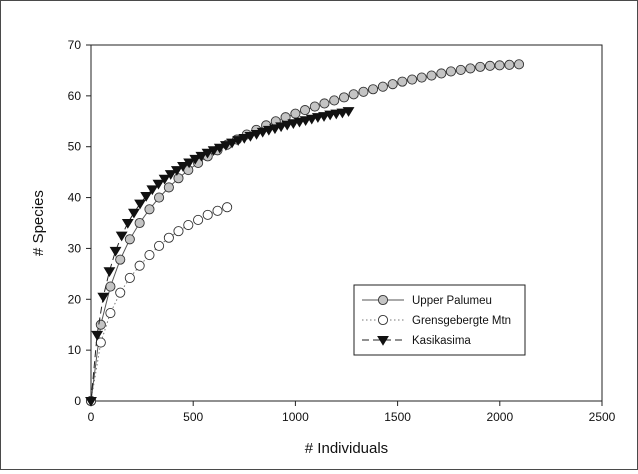 The image size is (638, 474). Describe the element at coordinates (452, 301) in the screenshot. I see `legend-label: Upper Palumeu` at that location.